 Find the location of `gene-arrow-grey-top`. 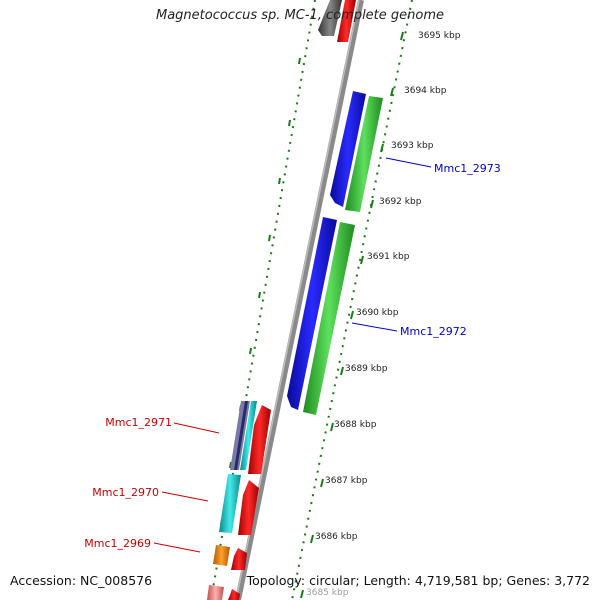

gene-arrow-grey-top is located at coordinates (330, 18).